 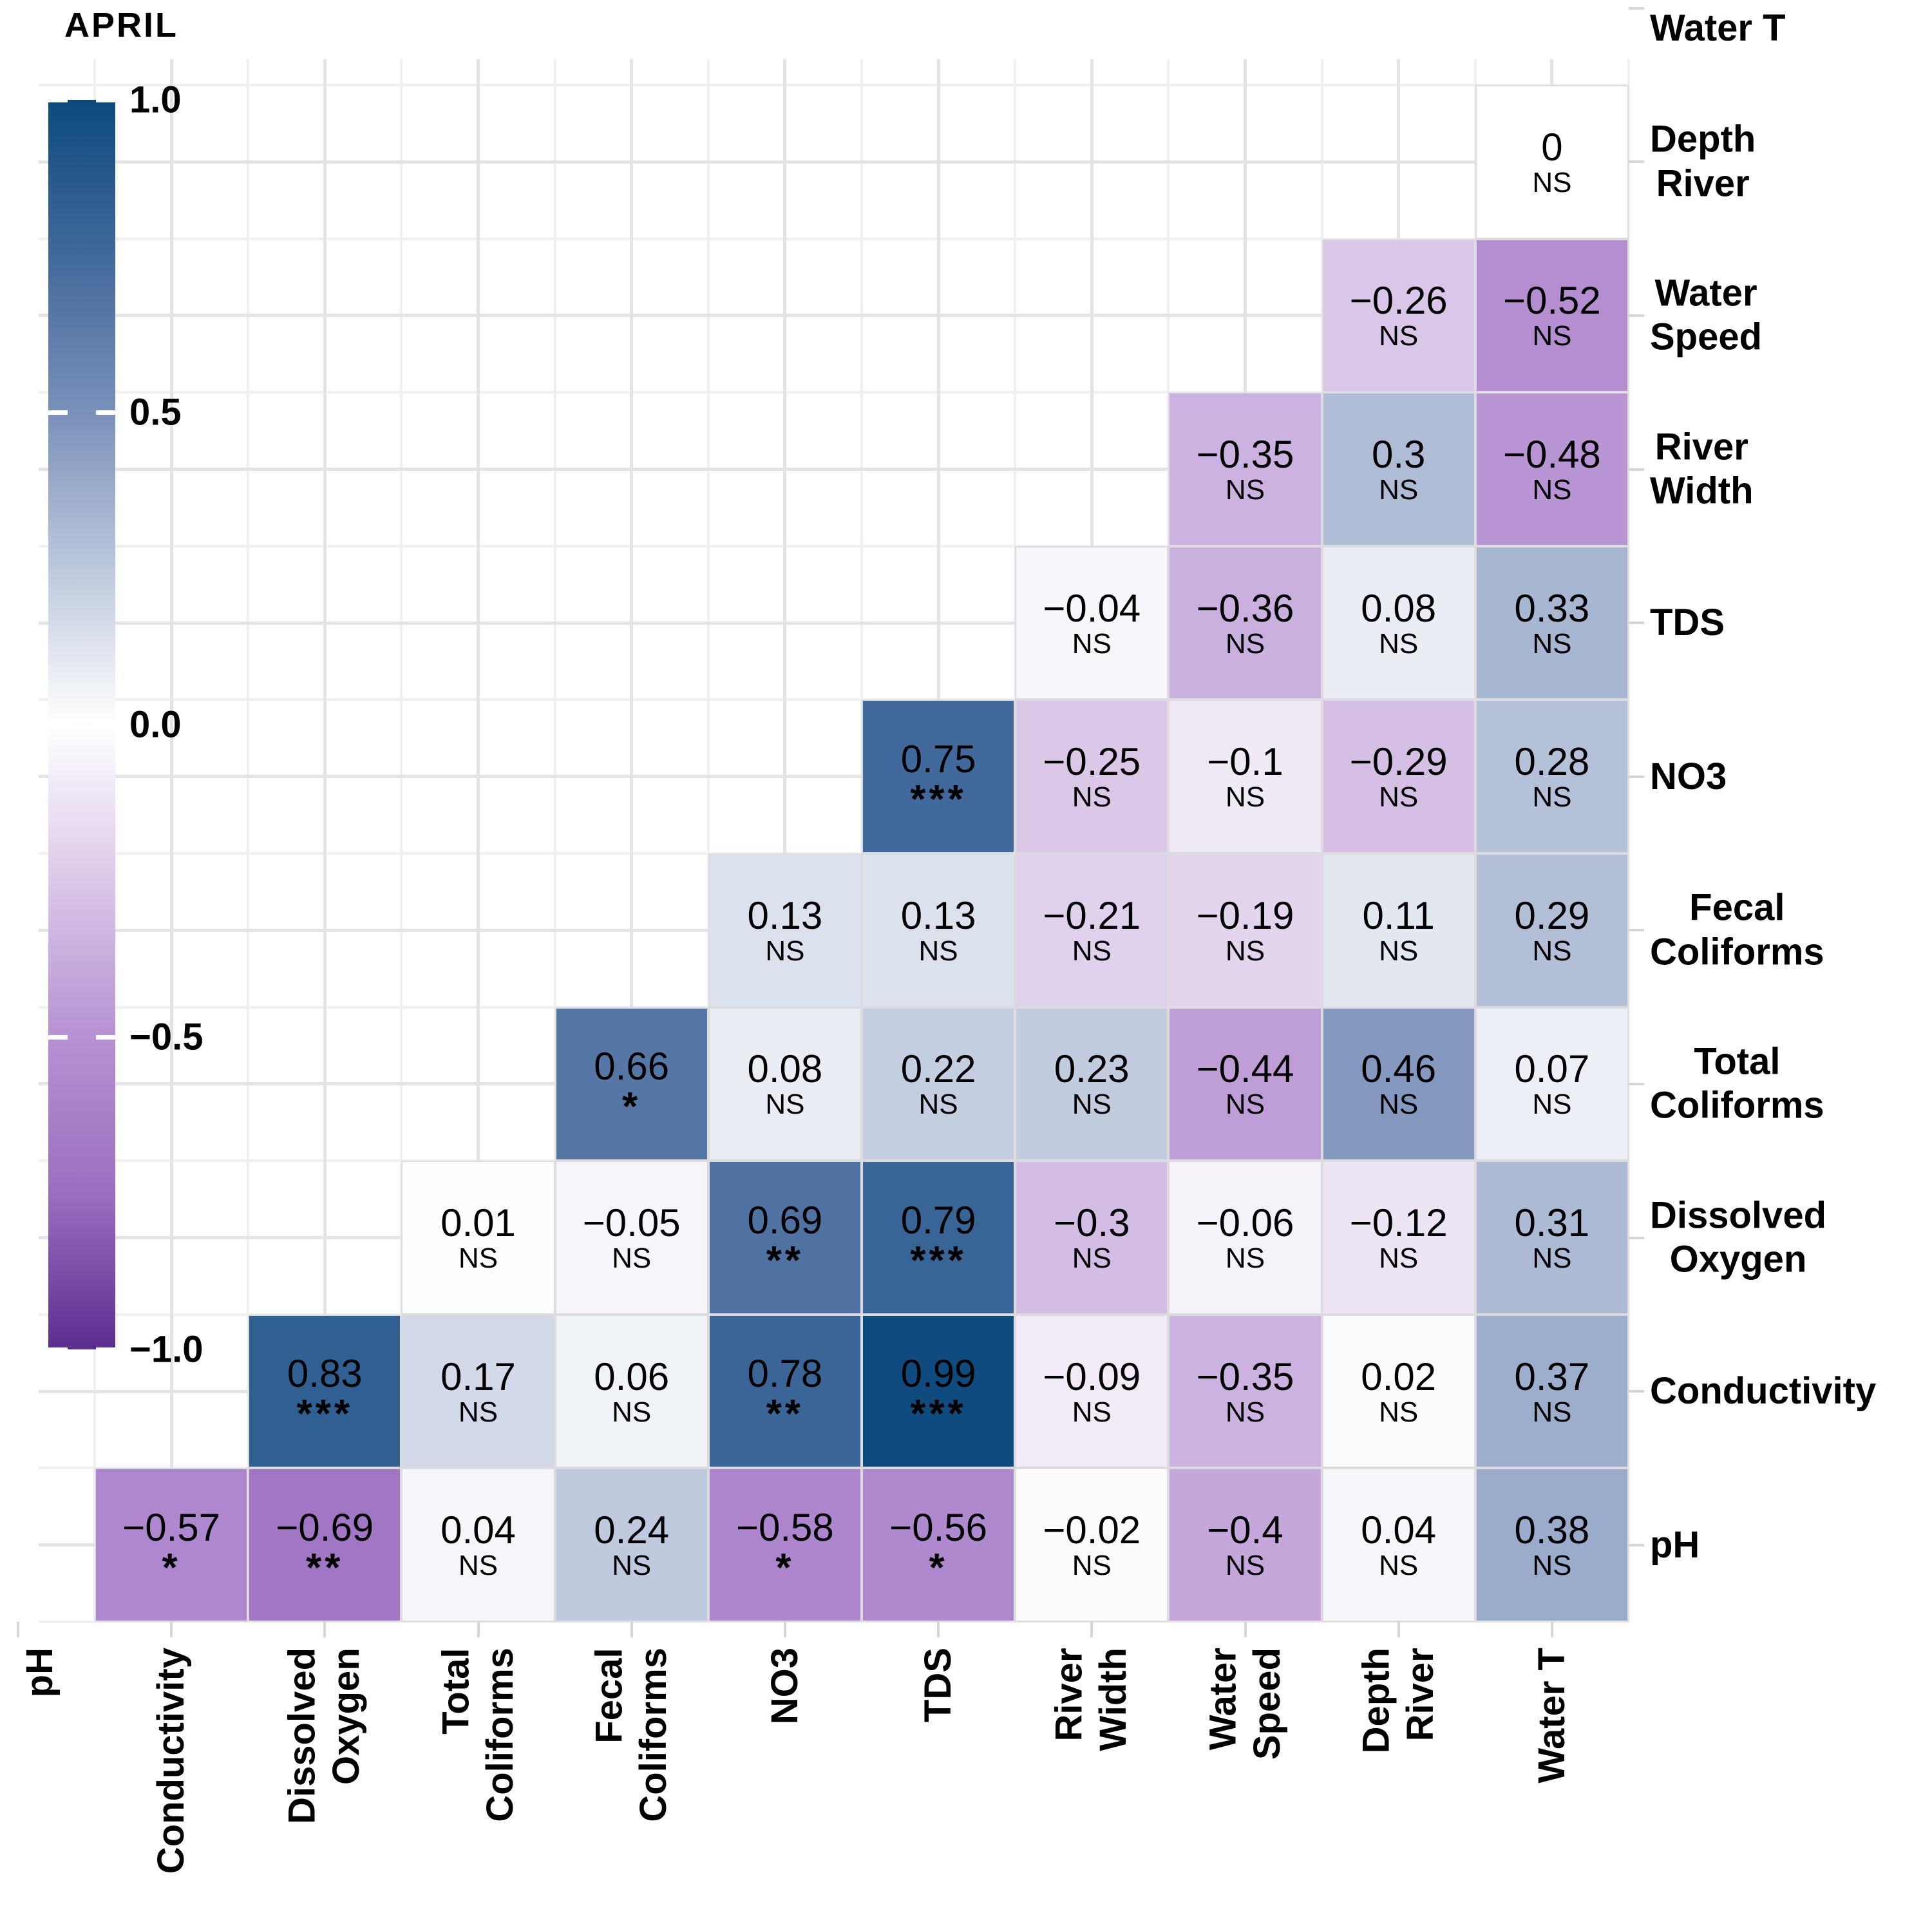 What do you see at coordinates (1092, 1238) in the screenshot?
I see `correlation-cell: −0.3 NS` at bounding box center [1092, 1238].